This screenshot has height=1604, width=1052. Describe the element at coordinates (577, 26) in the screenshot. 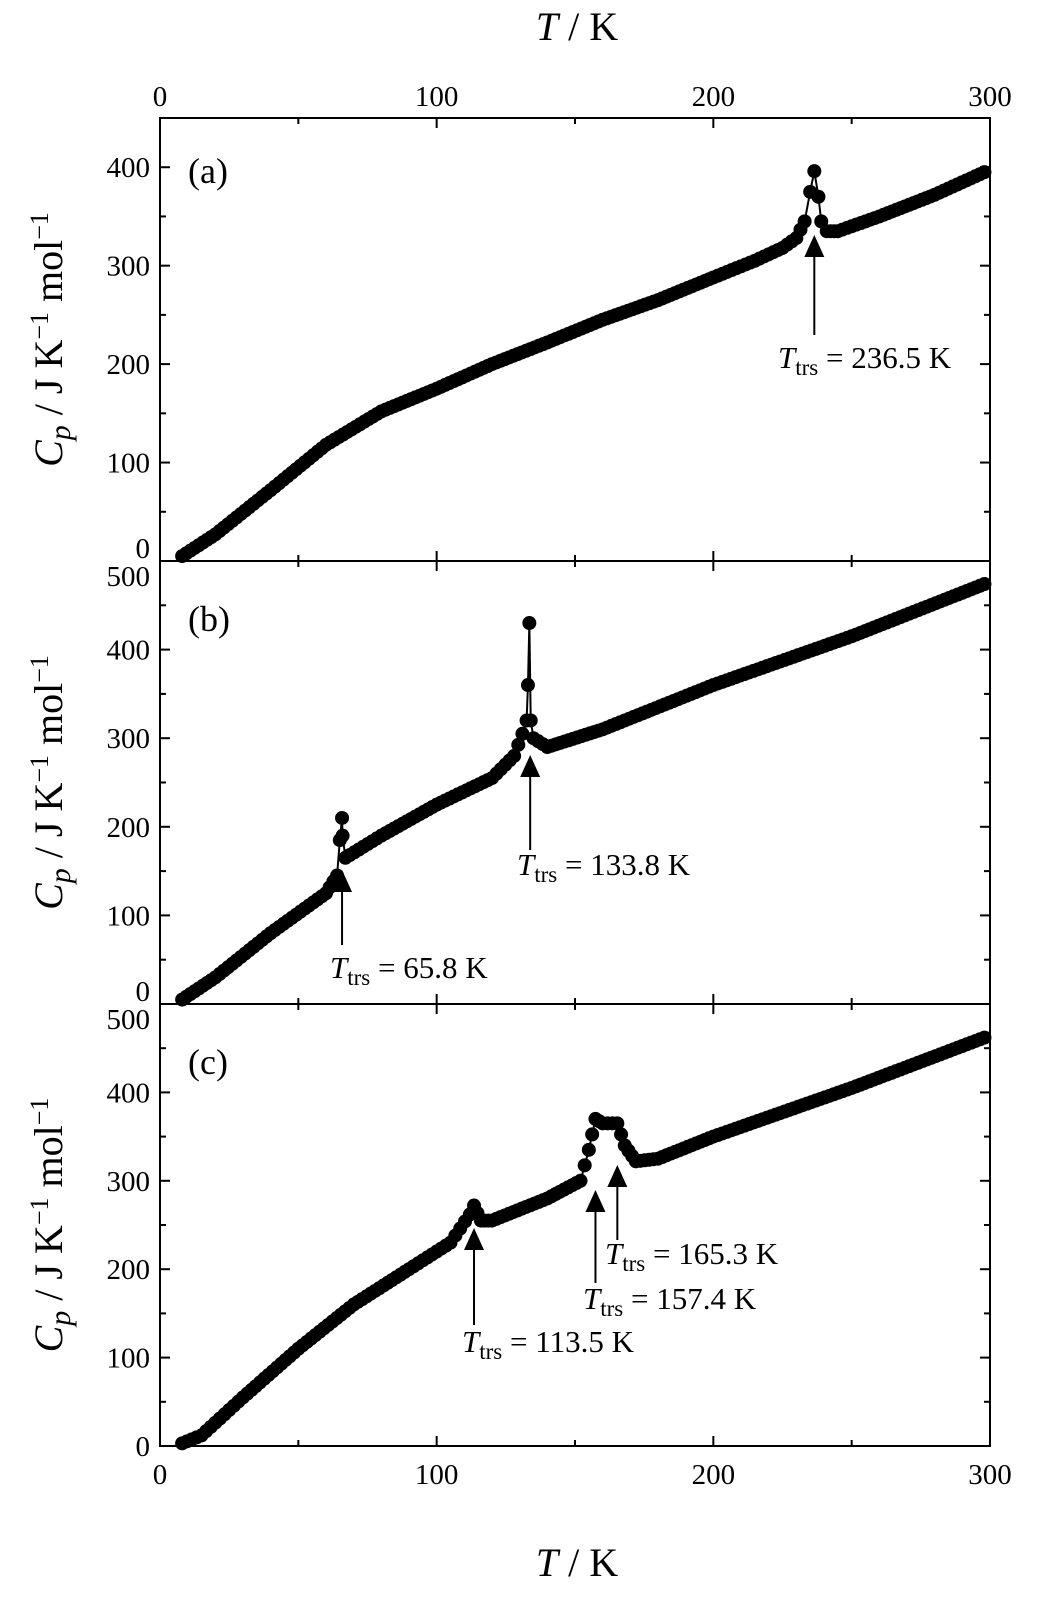

I see `x-axis-title-top: T / K` at that location.